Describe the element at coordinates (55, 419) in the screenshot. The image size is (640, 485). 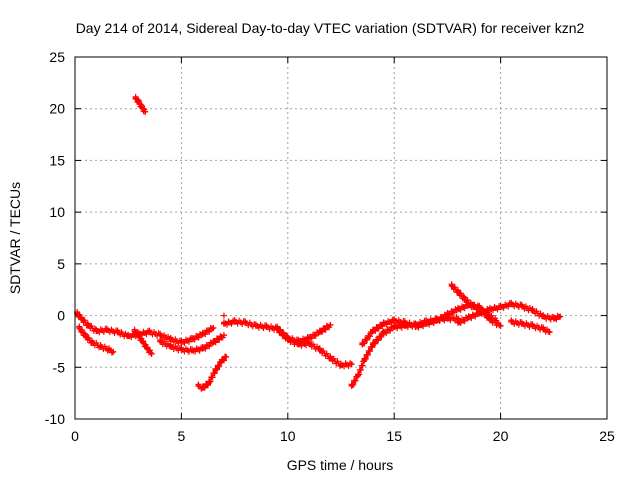
I see `y-tick-label: -10` at that location.